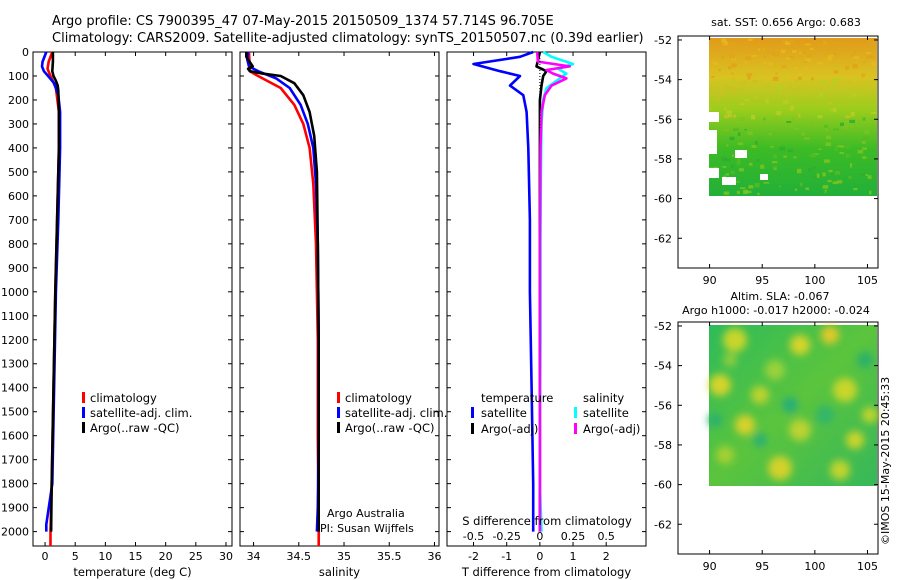  Describe the element at coordinates (573, 536) in the screenshot. I see `diff-s-tick-label: 0.25` at that location.